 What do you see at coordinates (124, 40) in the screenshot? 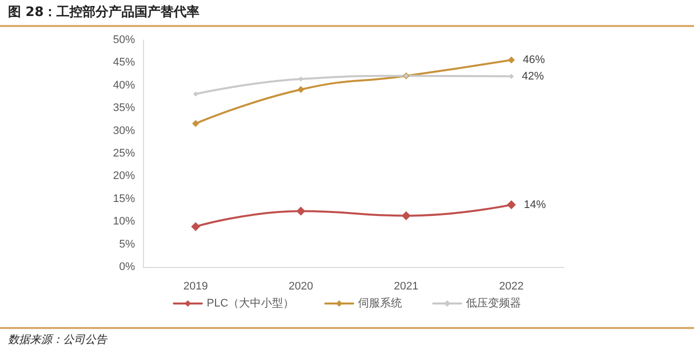
I see `y-tick-label: 50%` at bounding box center [124, 40].